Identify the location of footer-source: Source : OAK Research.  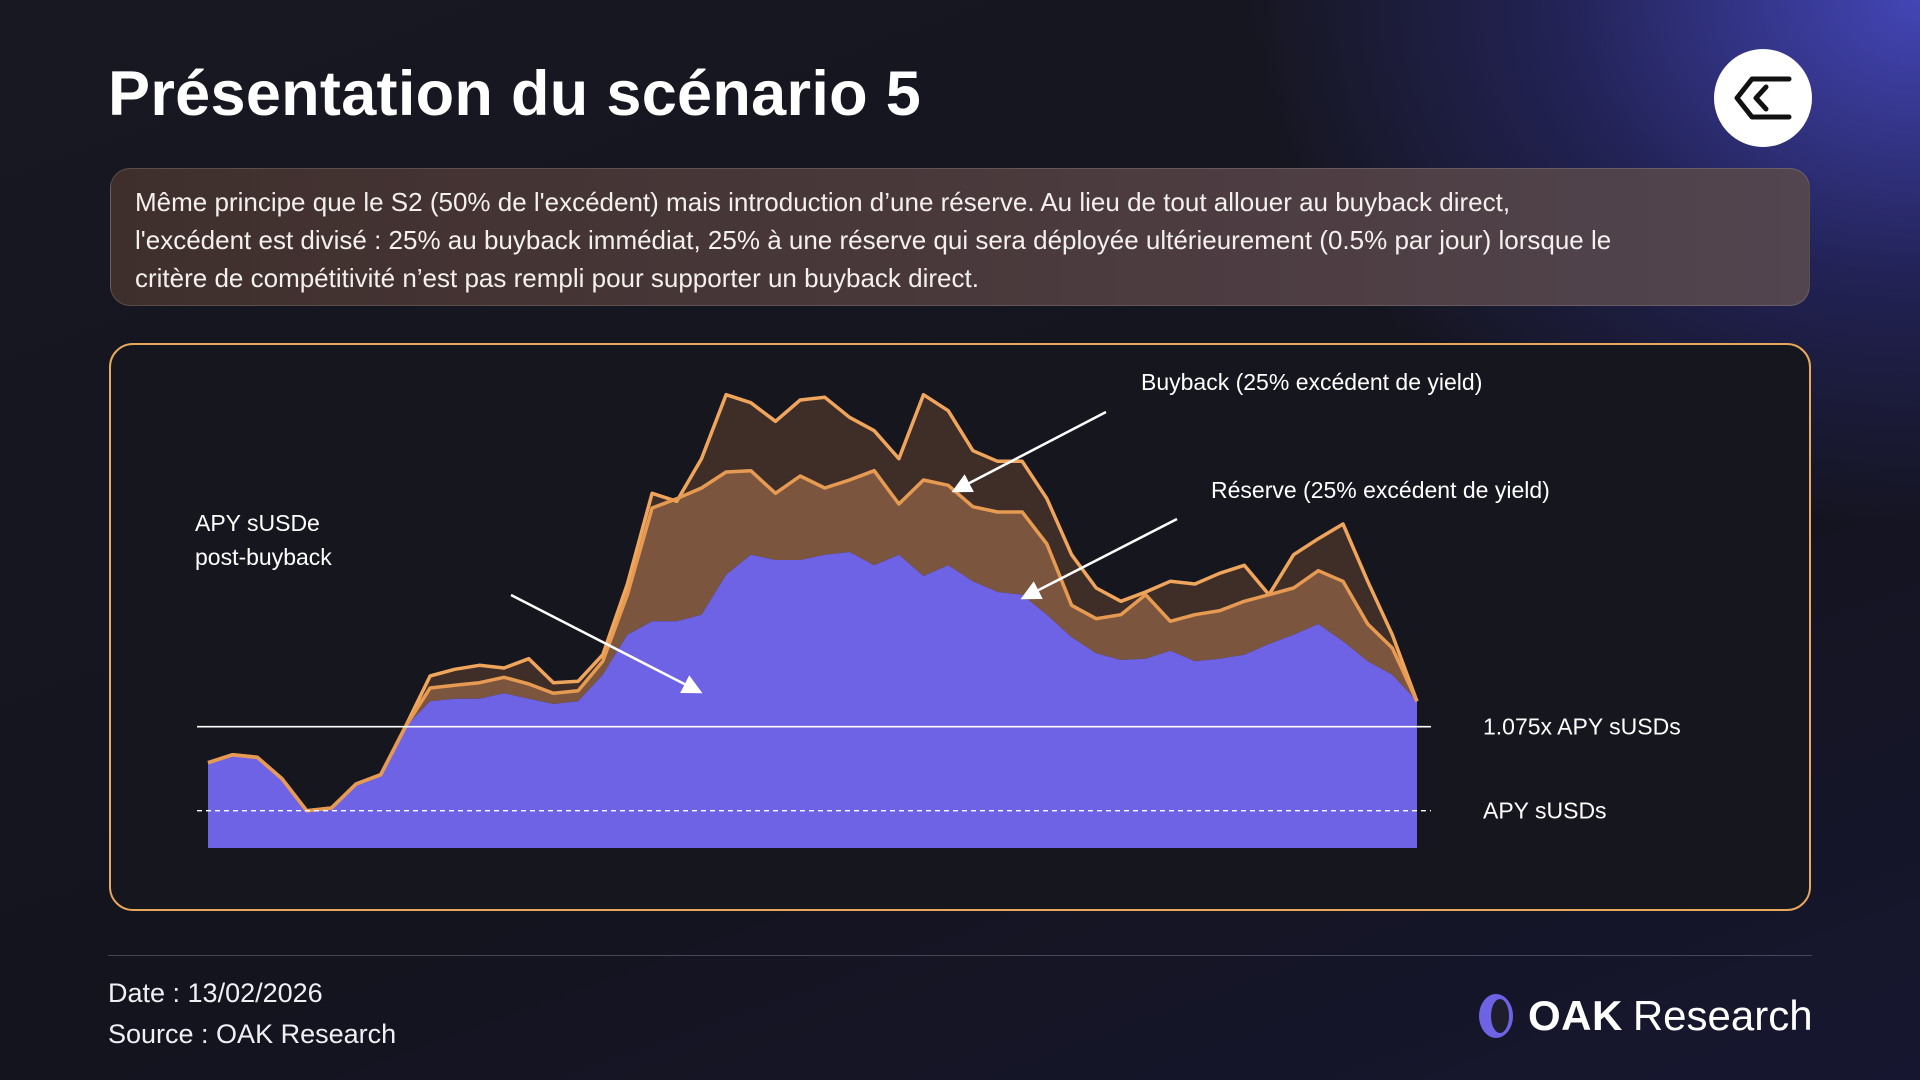
(252, 1034).